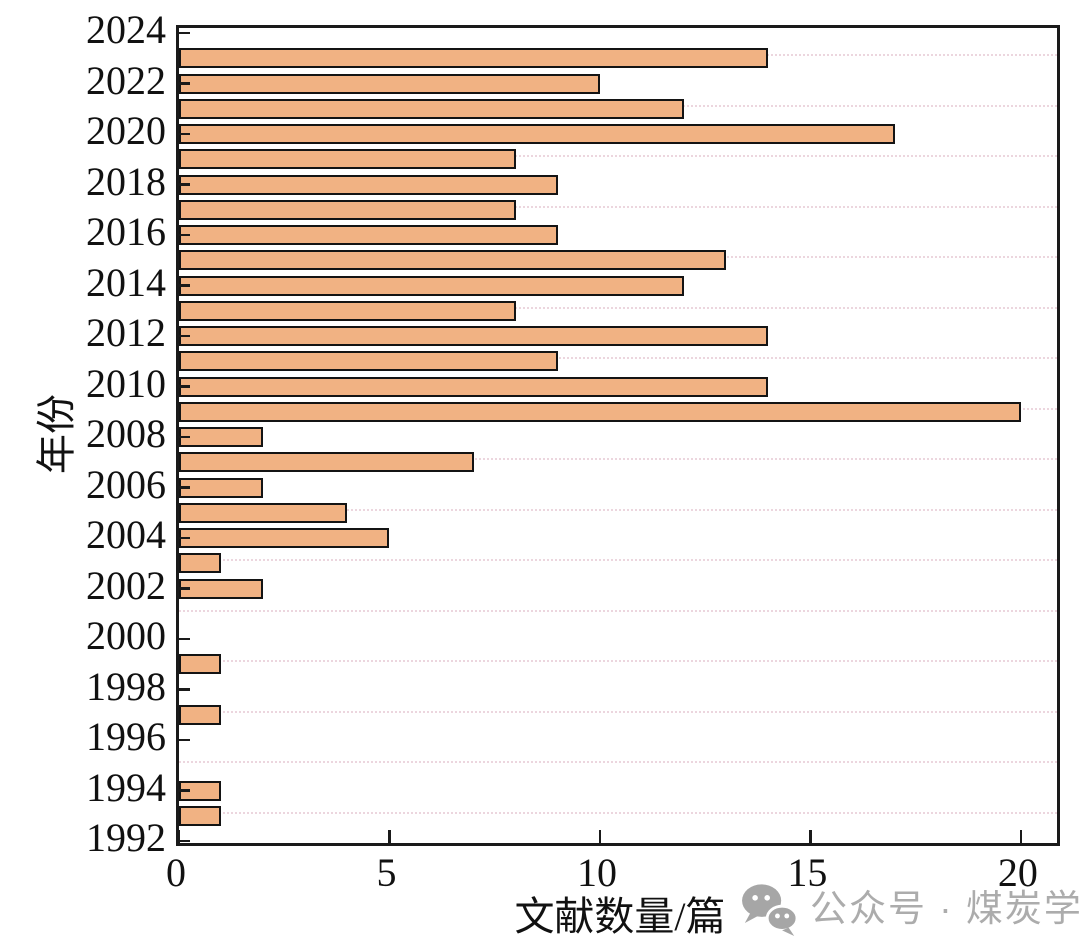 The height and width of the screenshot is (949, 1080). I want to click on x-tick-label: 0, so click(176, 872).